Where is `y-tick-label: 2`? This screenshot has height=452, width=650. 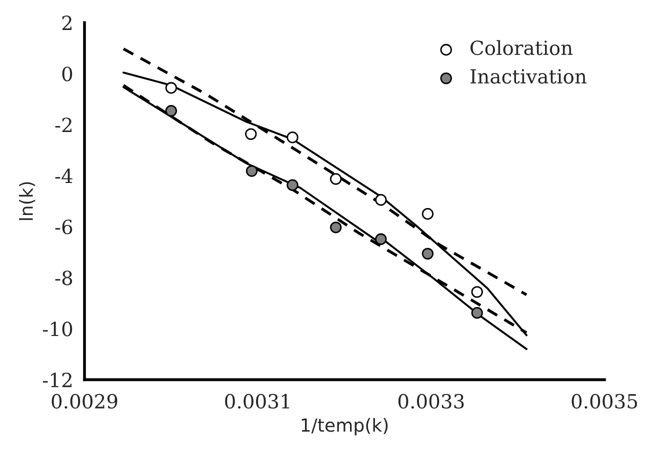
y-tick-label: 2 is located at coordinates (67, 23).